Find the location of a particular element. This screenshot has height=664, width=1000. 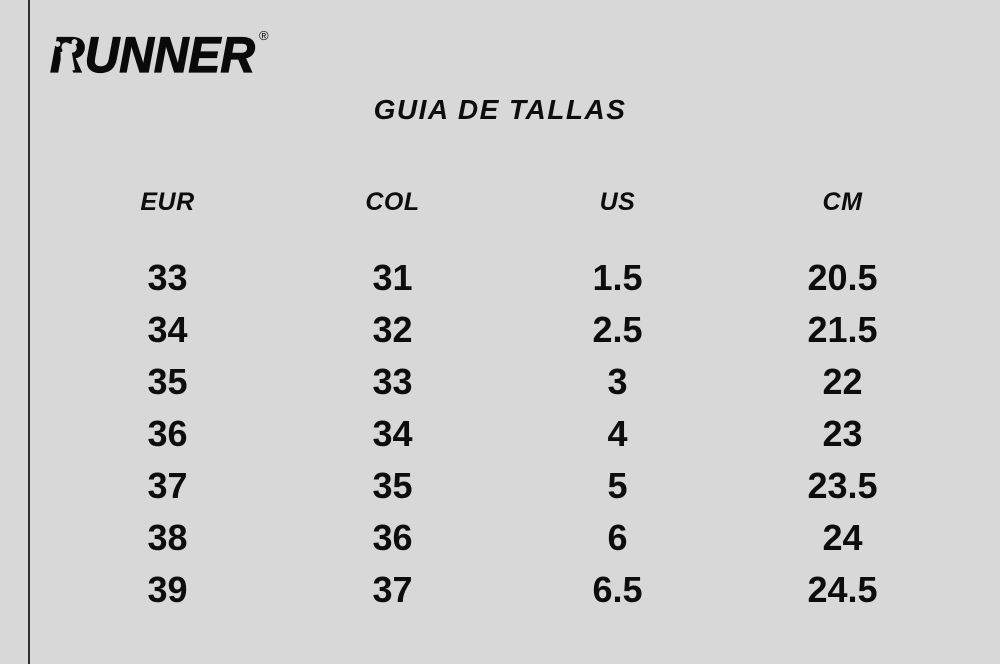

table-row: 36 34 4 23 is located at coordinates (505, 434).